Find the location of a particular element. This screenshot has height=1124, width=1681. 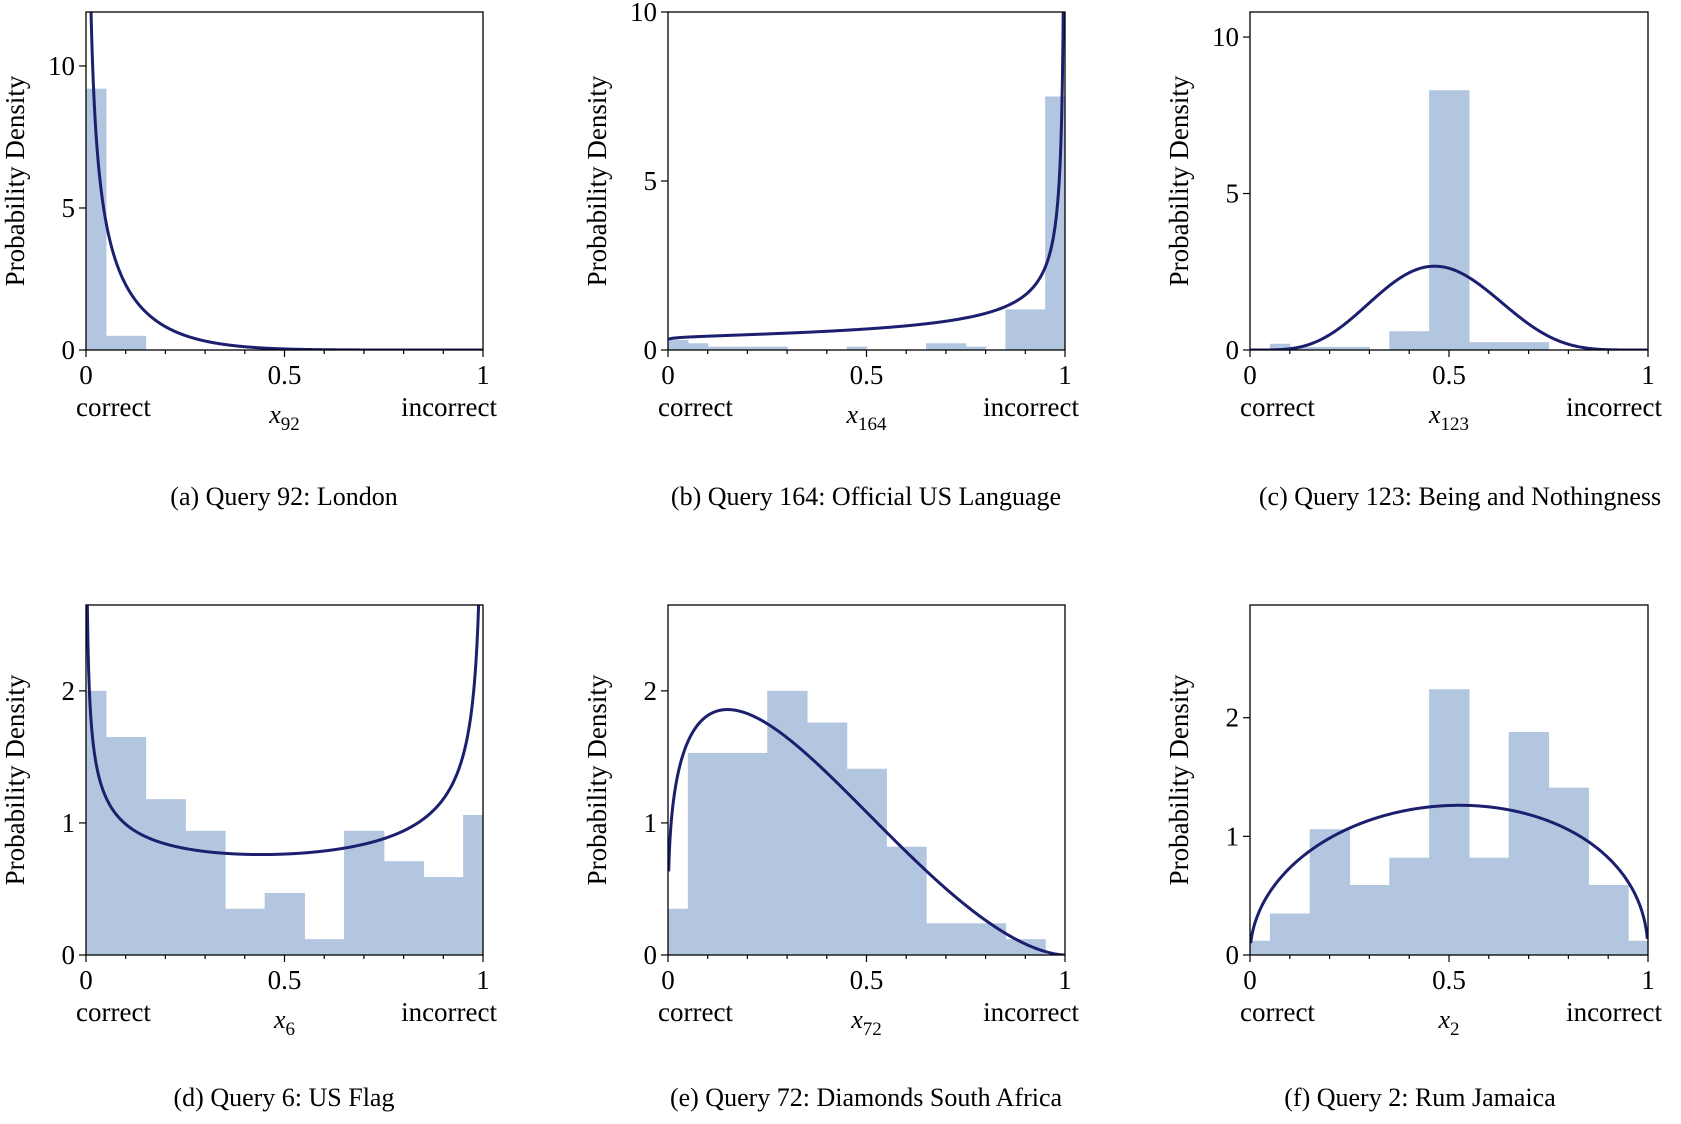

x-axis-variable: x123 is located at coordinates (1448, 417).